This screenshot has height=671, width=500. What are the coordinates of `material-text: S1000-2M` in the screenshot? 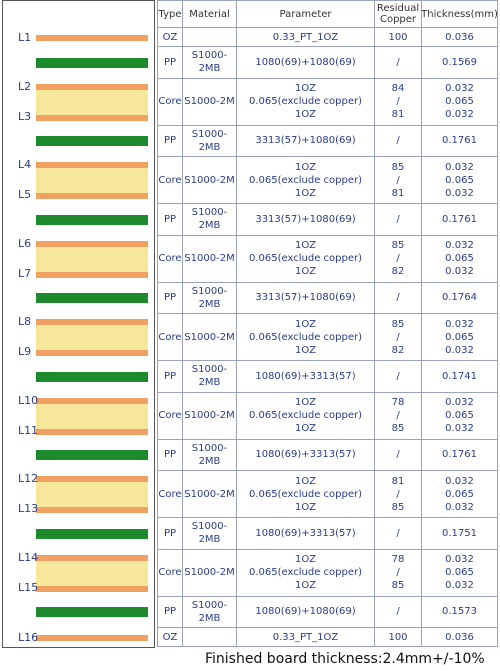 It's located at (209, 101).